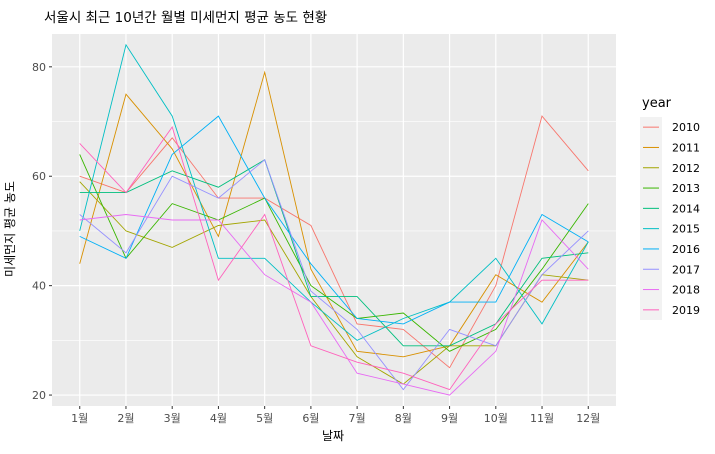  What do you see at coordinates (39, 286) in the screenshot?
I see `y-tick-label: 40` at bounding box center [39, 286].